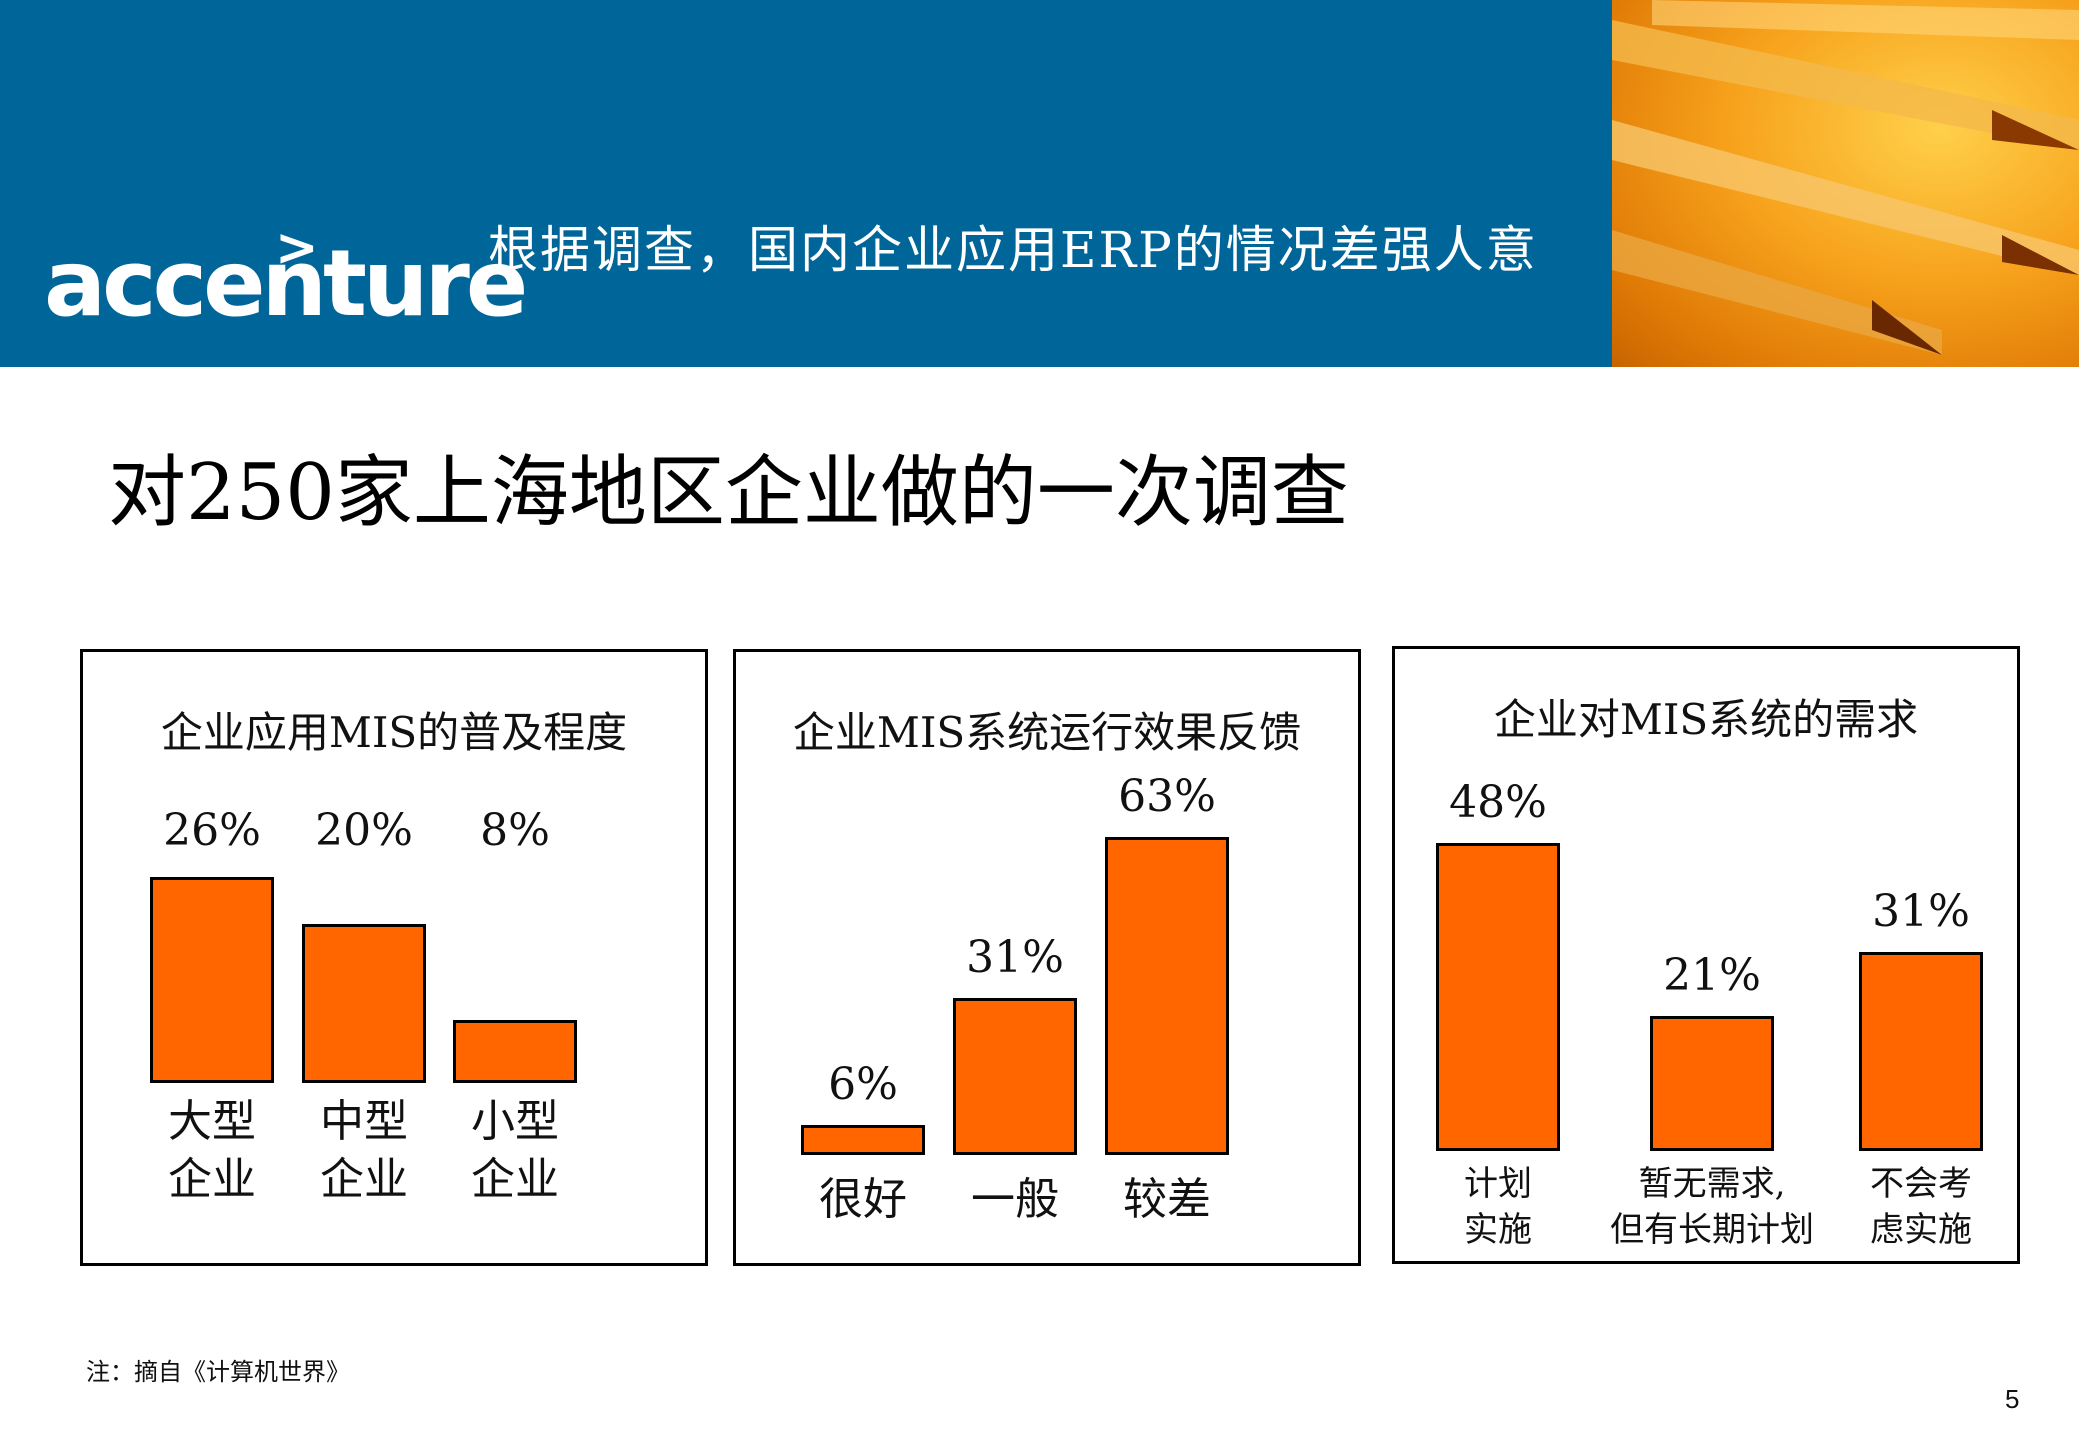  What do you see at coordinates (286, 283) in the screenshot?
I see `accenture-logo: accenture` at bounding box center [286, 283].